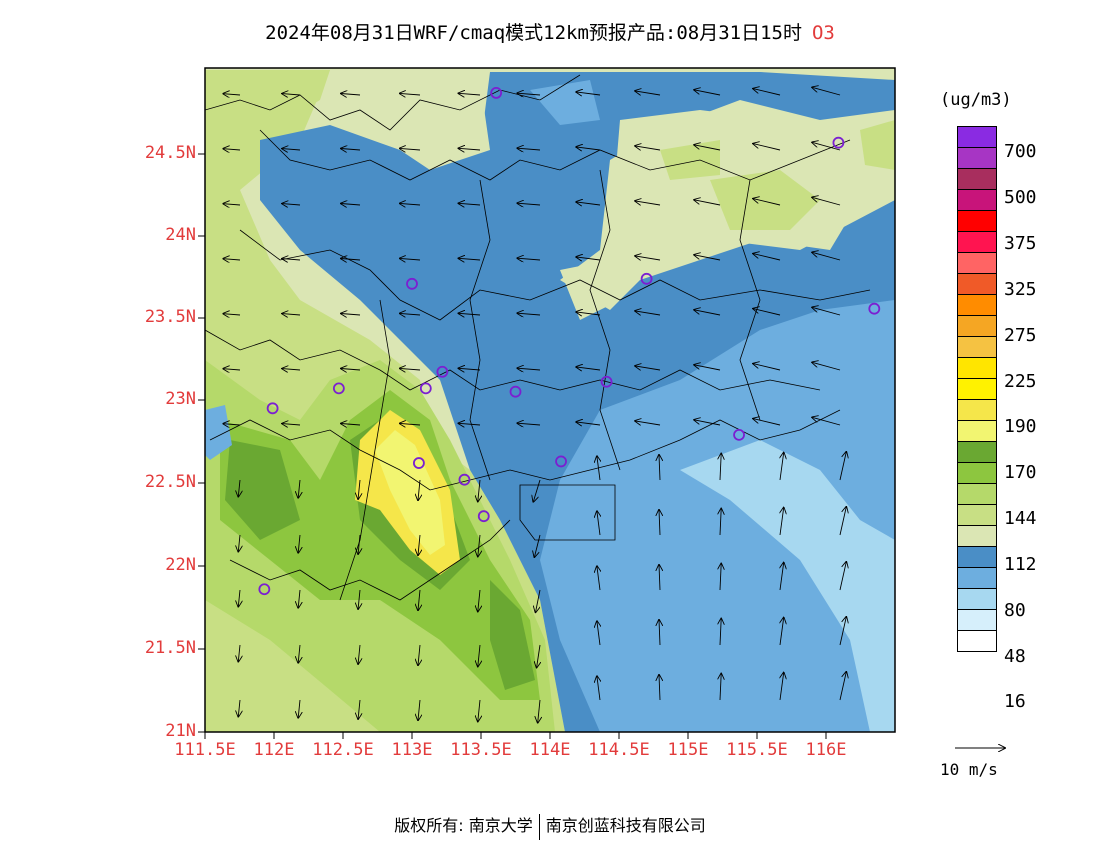 The image size is (1100, 850). What do you see at coordinates (463, 825) in the screenshot?
I see `footer-left: 版权所有: 南京大学` at bounding box center [463, 825].